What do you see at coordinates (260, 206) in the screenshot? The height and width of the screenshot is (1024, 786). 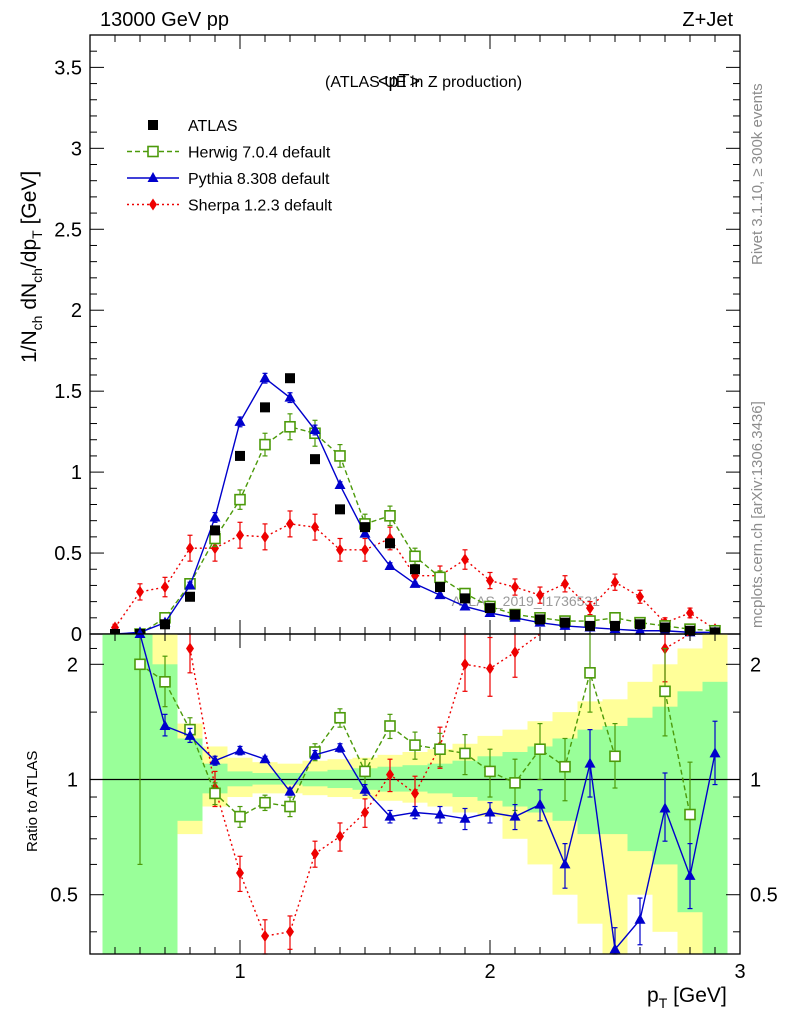 I see `legend-label: Sherpa 1.2.3 default` at bounding box center [260, 206].